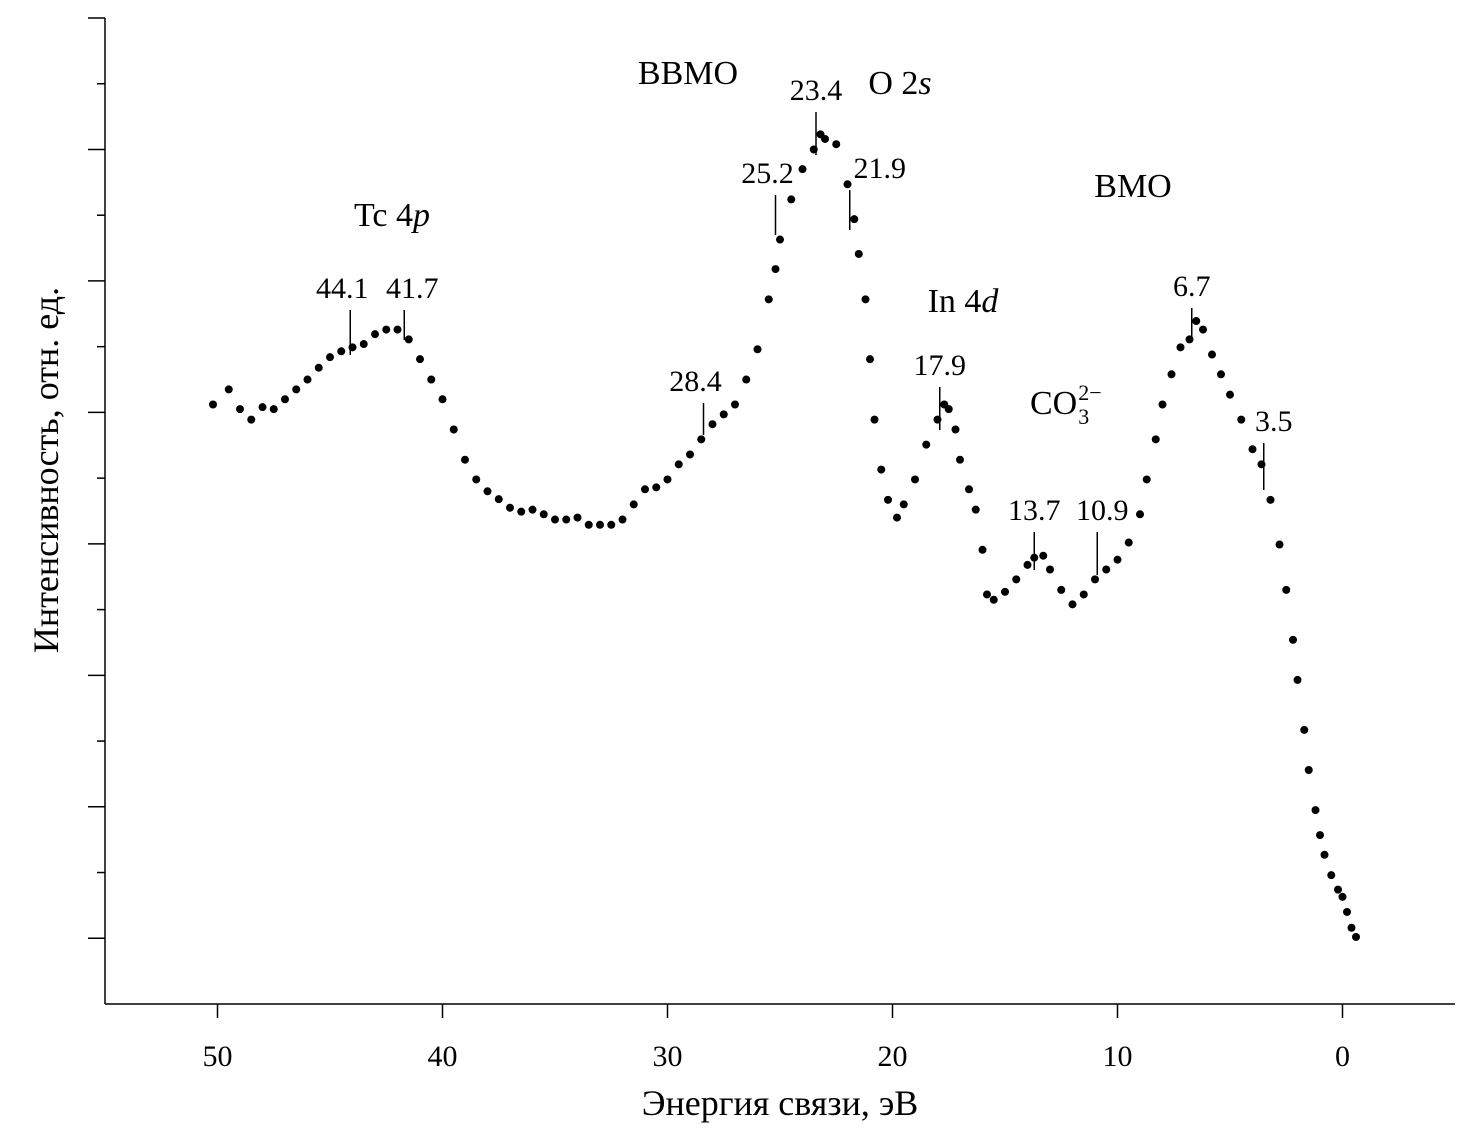  Describe the element at coordinates (1053, 403) in the screenshot. I see `band-text: CO` at that location.